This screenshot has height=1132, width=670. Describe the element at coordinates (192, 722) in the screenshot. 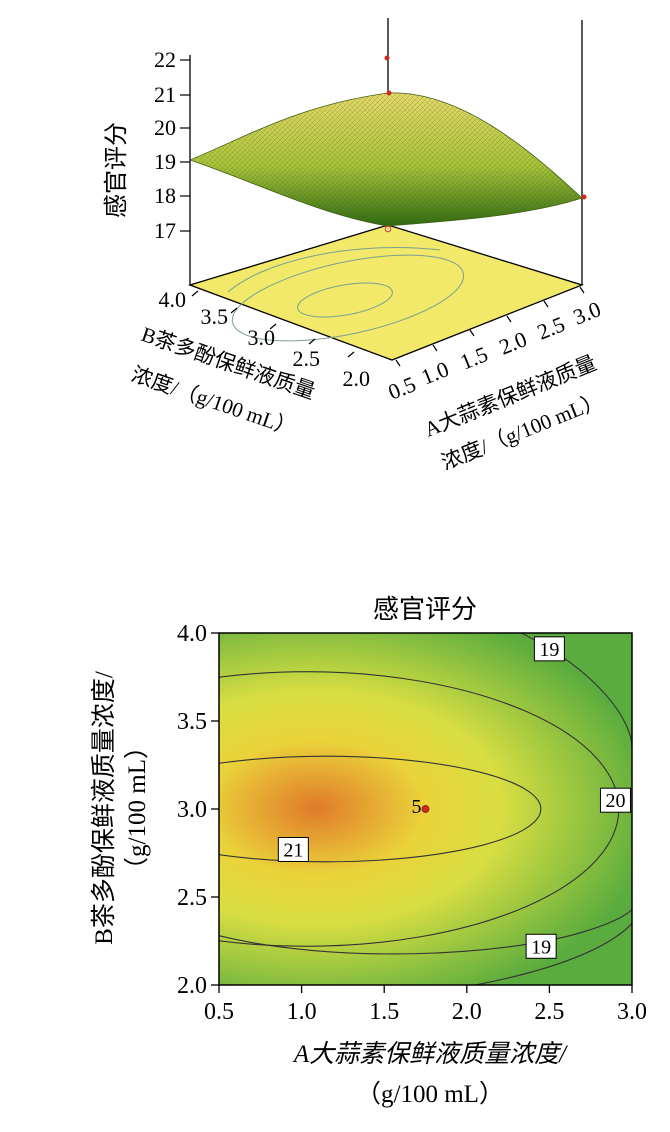

I see `y-tick-label: 3.5` at that location.